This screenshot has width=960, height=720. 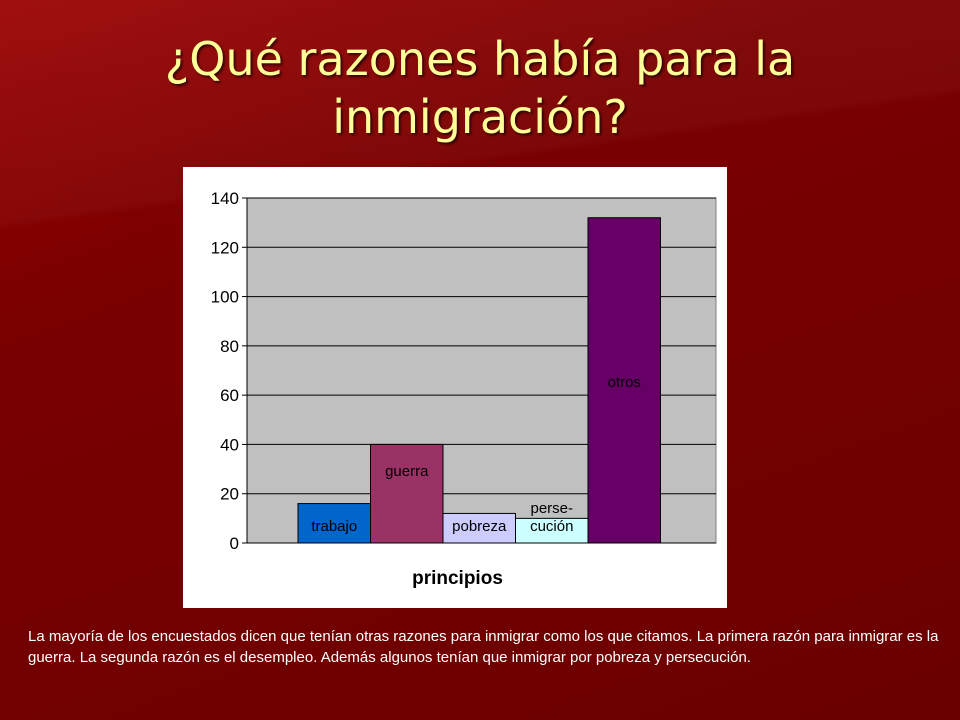 I want to click on y-tick-label: 60, so click(x=229, y=395).